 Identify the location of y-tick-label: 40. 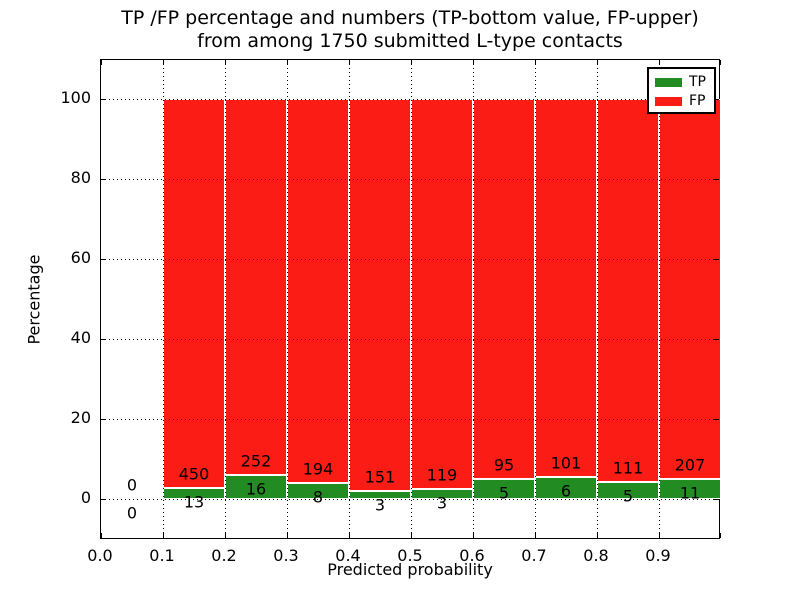
(80, 337).